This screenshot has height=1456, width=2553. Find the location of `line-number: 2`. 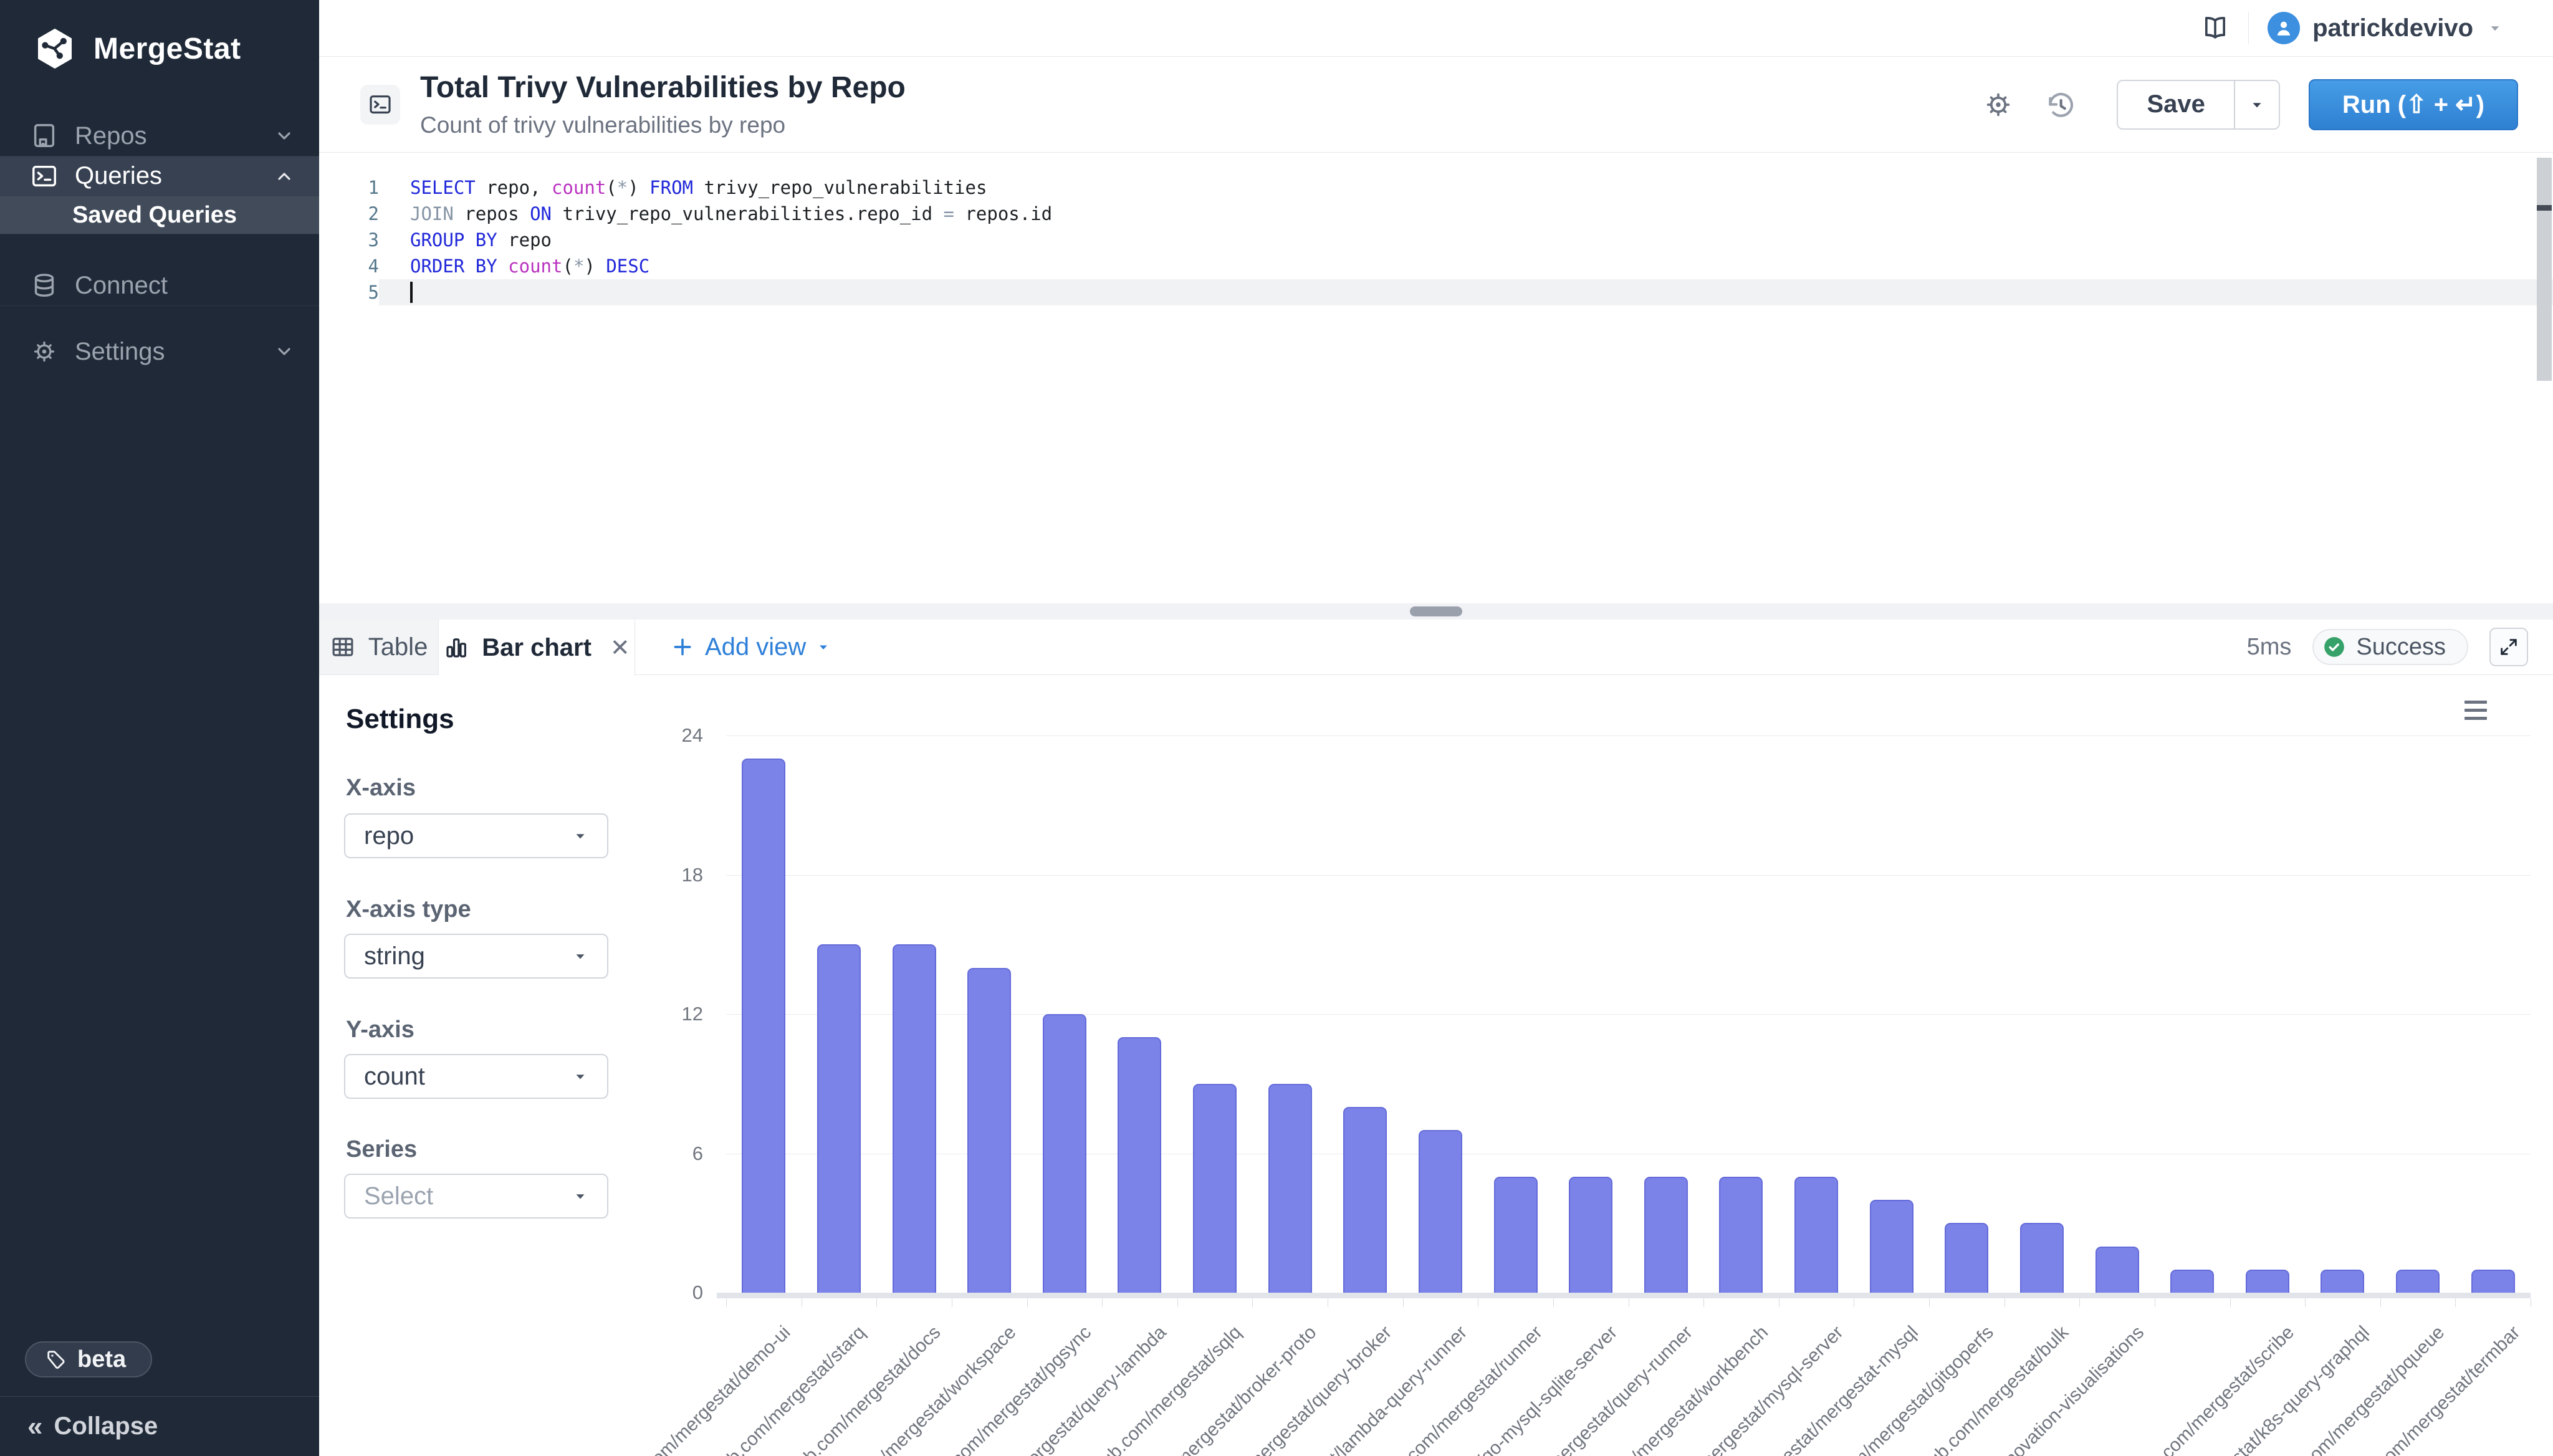

line-number: 2 is located at coordinates (373, 214).